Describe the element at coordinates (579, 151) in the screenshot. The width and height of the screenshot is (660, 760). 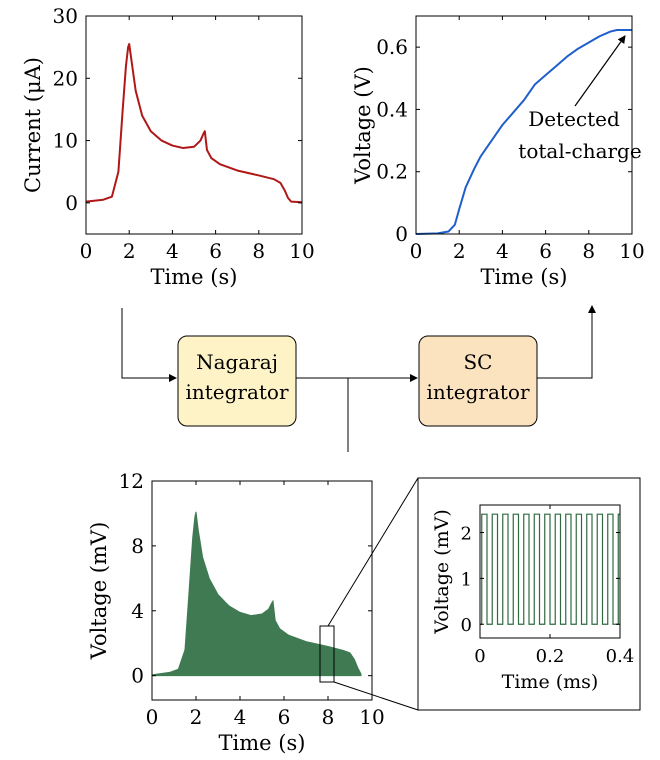
I see `annotation-line-2: total-charge` at that location.